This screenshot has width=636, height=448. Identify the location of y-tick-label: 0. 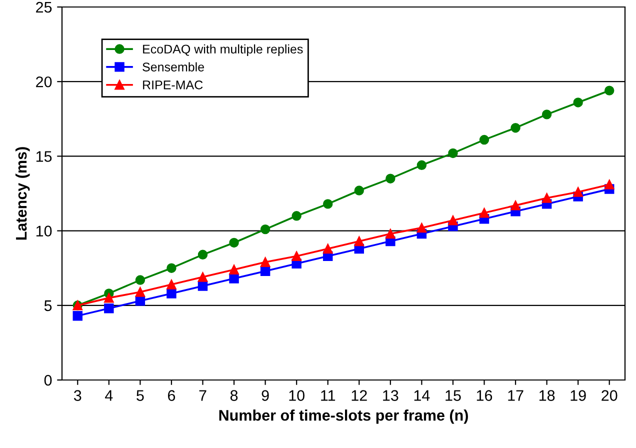
(48, 380).